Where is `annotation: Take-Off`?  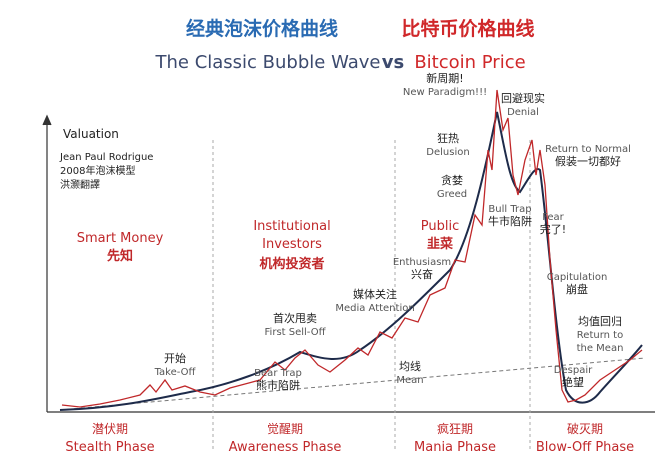
annotation: Take-Off is located at coordinates (175, 372).